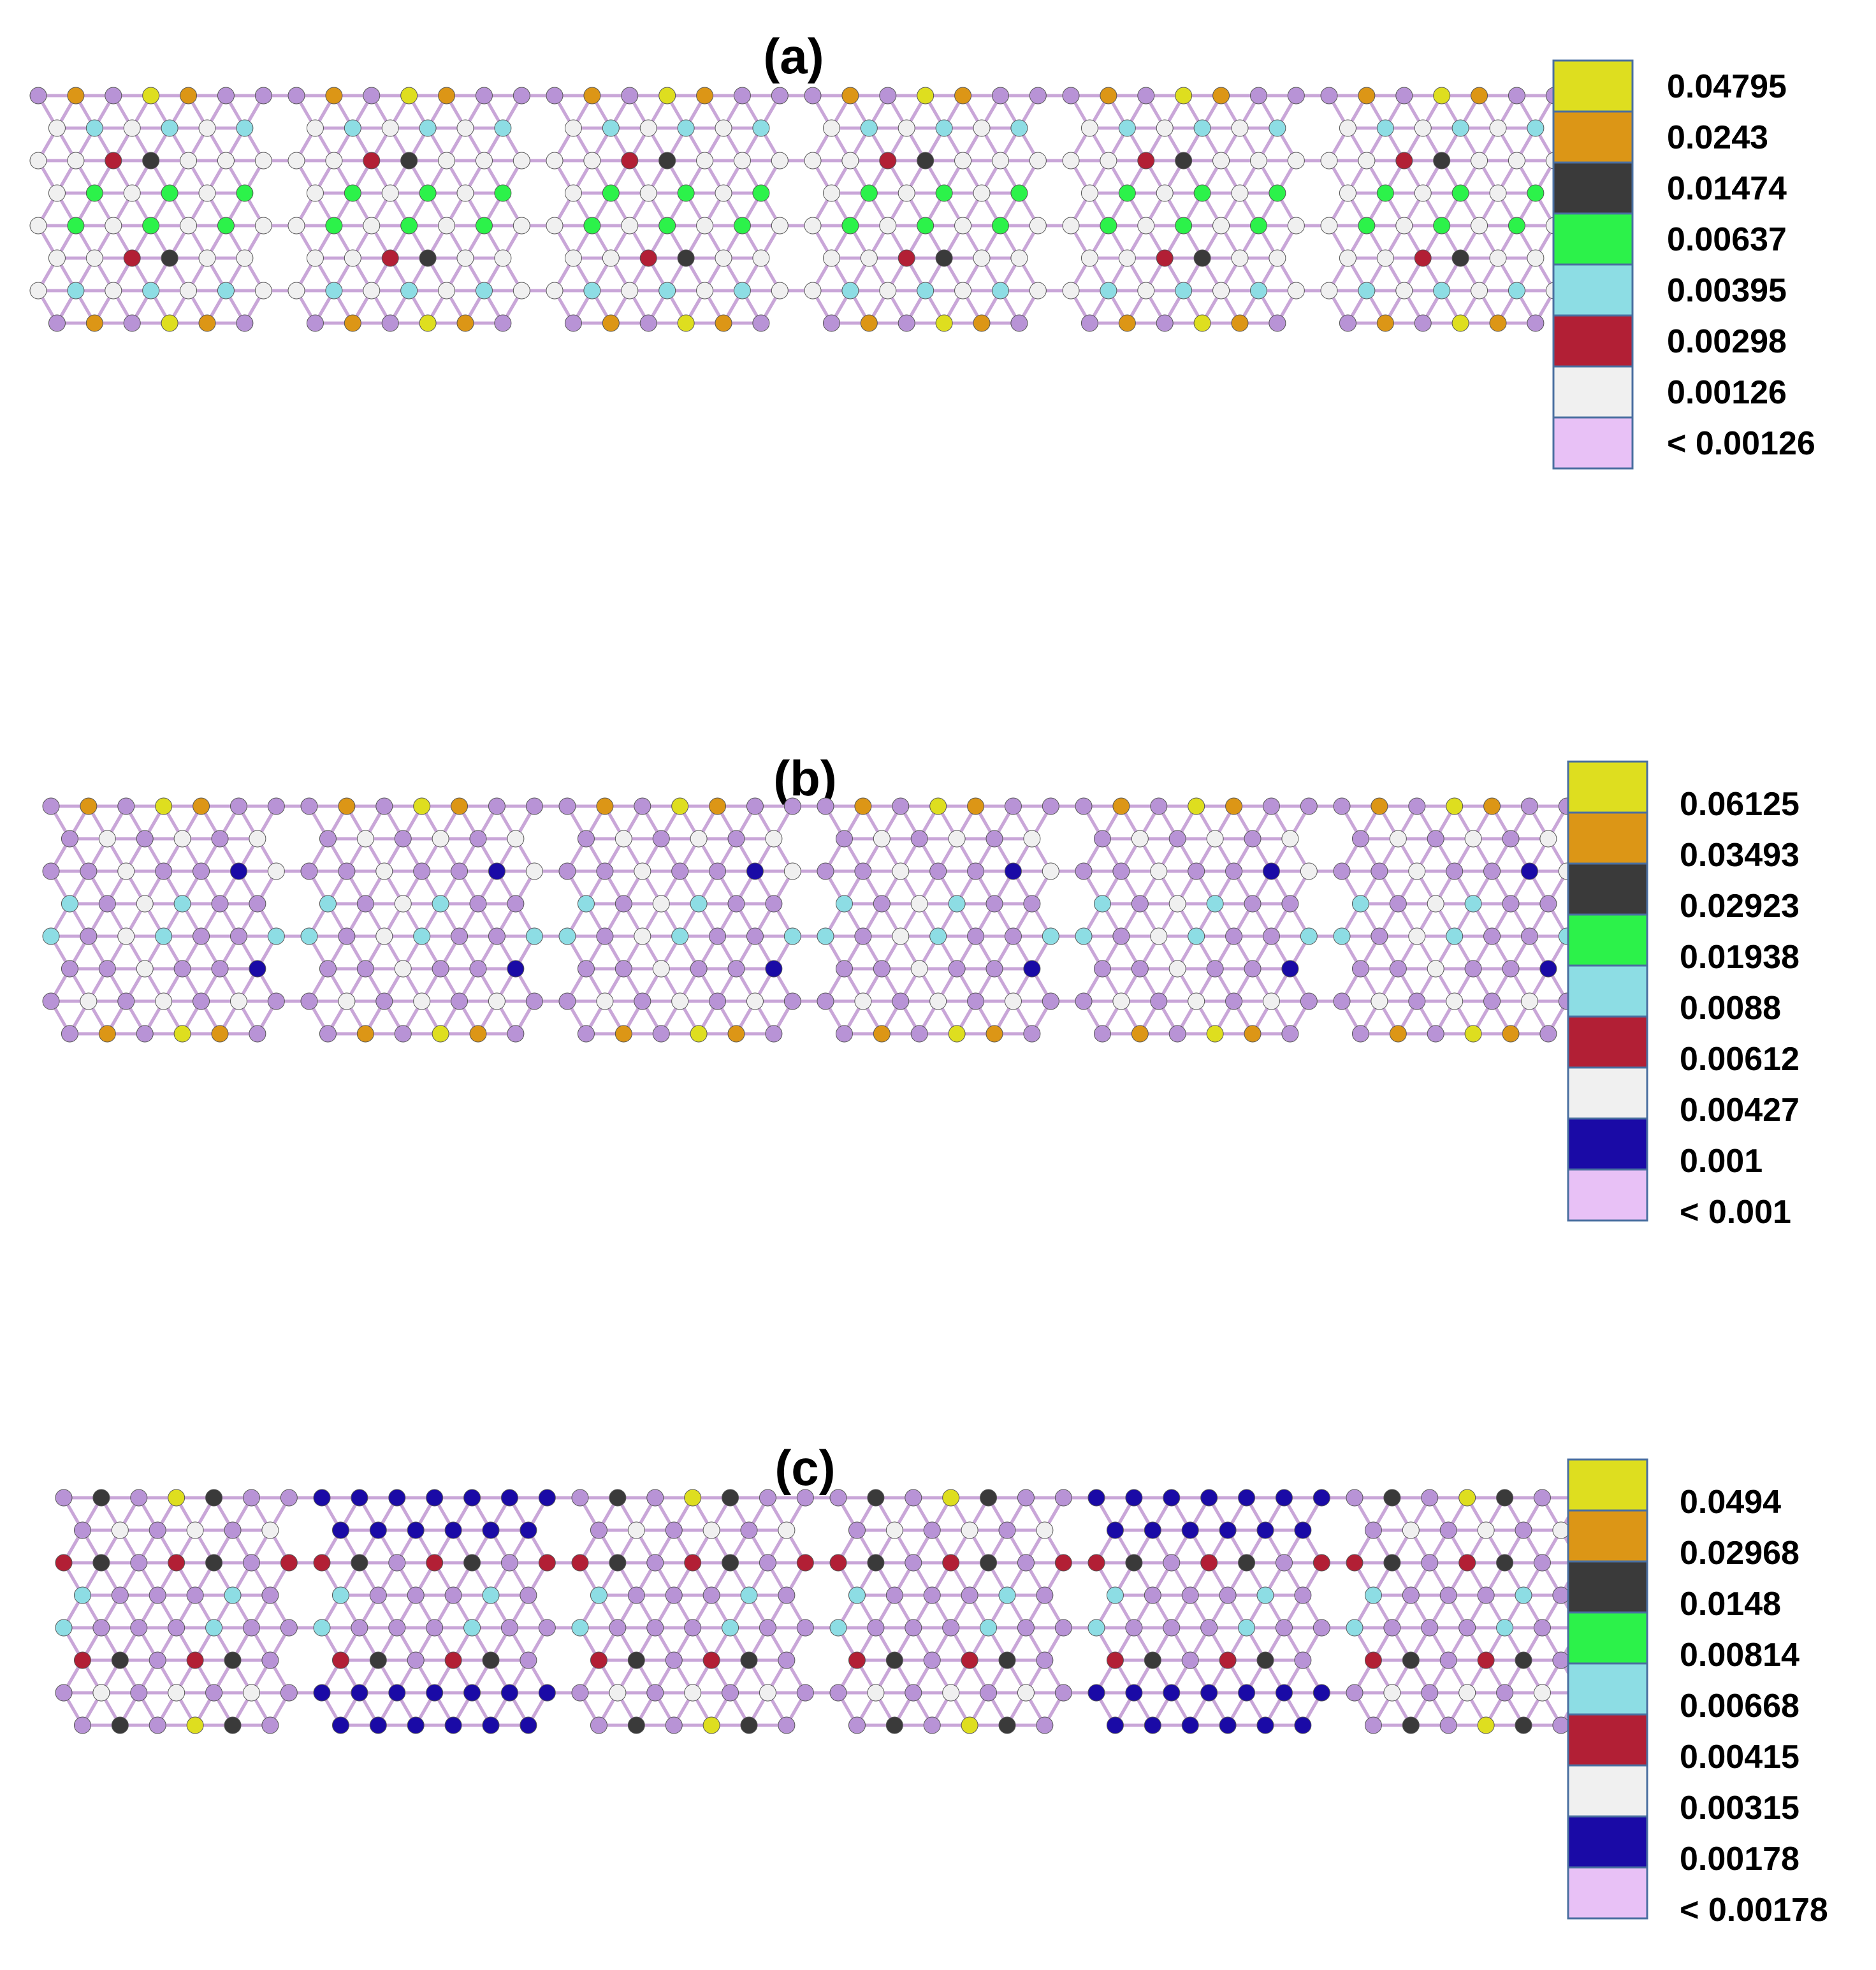 This screenshot has width=1876, height=1970. I want to click on legend-label: 0.01474, so click(1727, 189).